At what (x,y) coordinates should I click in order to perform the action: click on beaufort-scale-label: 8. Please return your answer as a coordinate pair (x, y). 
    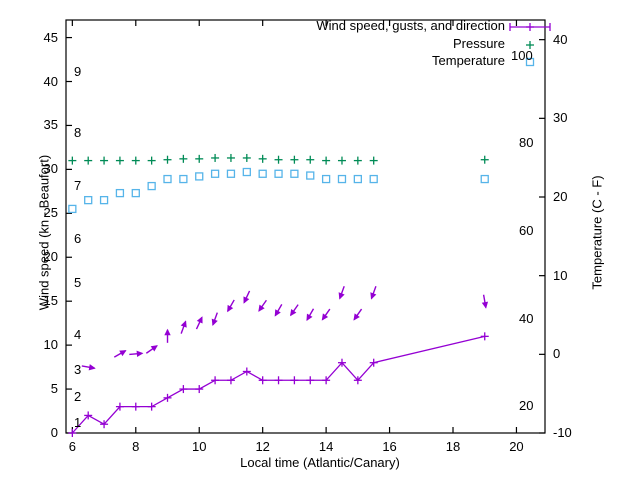
    Looking at the image, I should click on (78, 133).